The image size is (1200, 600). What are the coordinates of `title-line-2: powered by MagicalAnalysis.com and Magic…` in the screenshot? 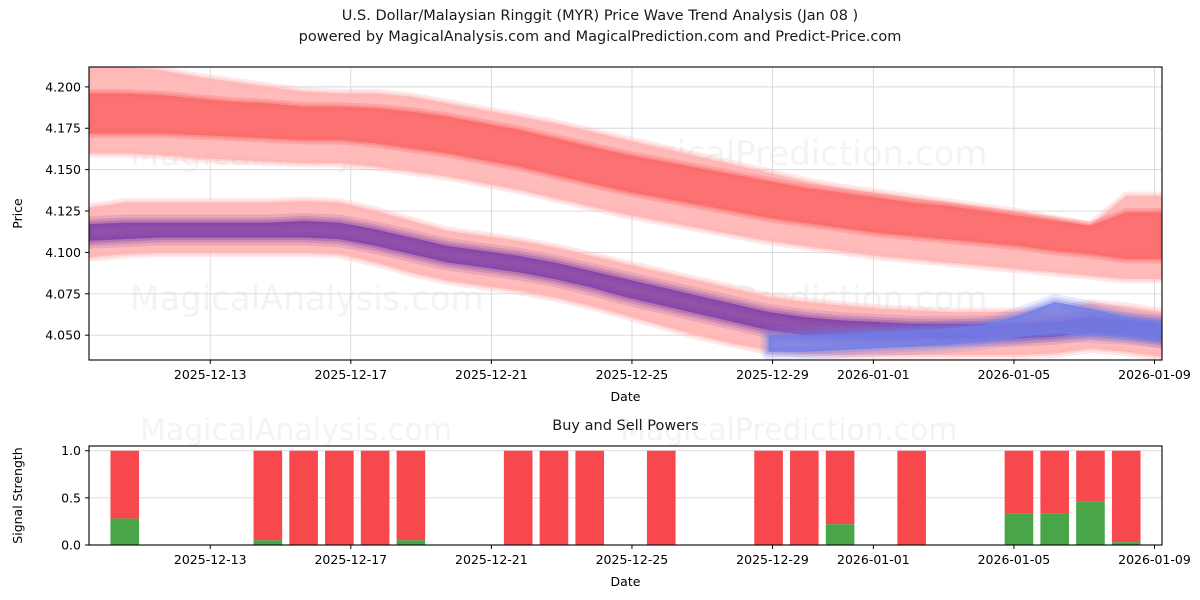 It's located at (600, 37).